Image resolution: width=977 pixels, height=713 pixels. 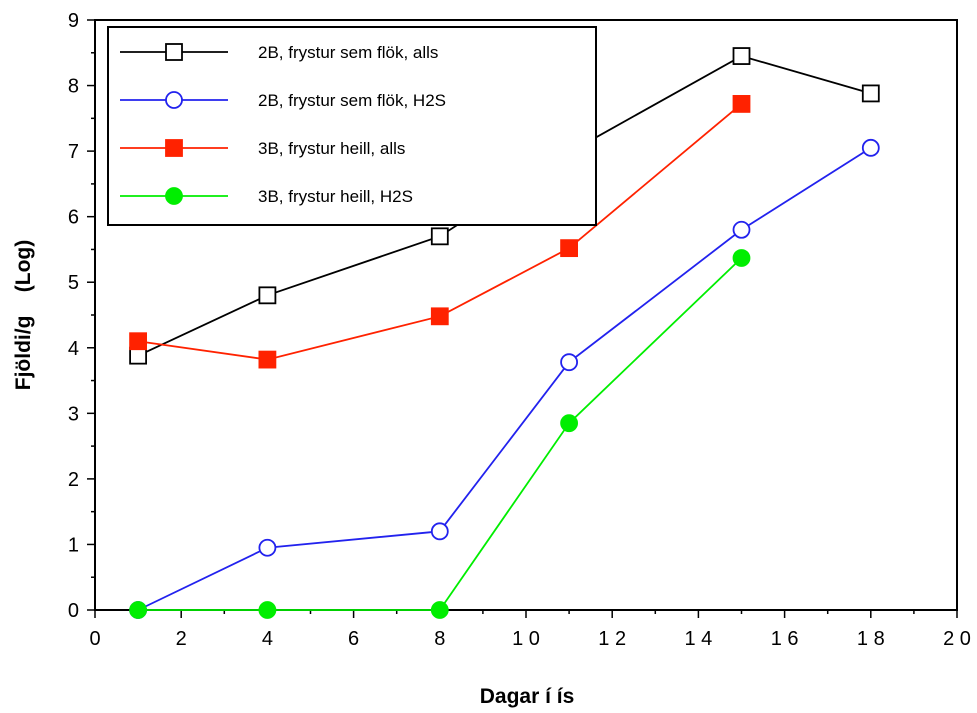 I want to click on x-axis: 0 2 4 6 8 1 0 1 2 1 4 1 6 1 8 2 0, so click(x=530, y=630).